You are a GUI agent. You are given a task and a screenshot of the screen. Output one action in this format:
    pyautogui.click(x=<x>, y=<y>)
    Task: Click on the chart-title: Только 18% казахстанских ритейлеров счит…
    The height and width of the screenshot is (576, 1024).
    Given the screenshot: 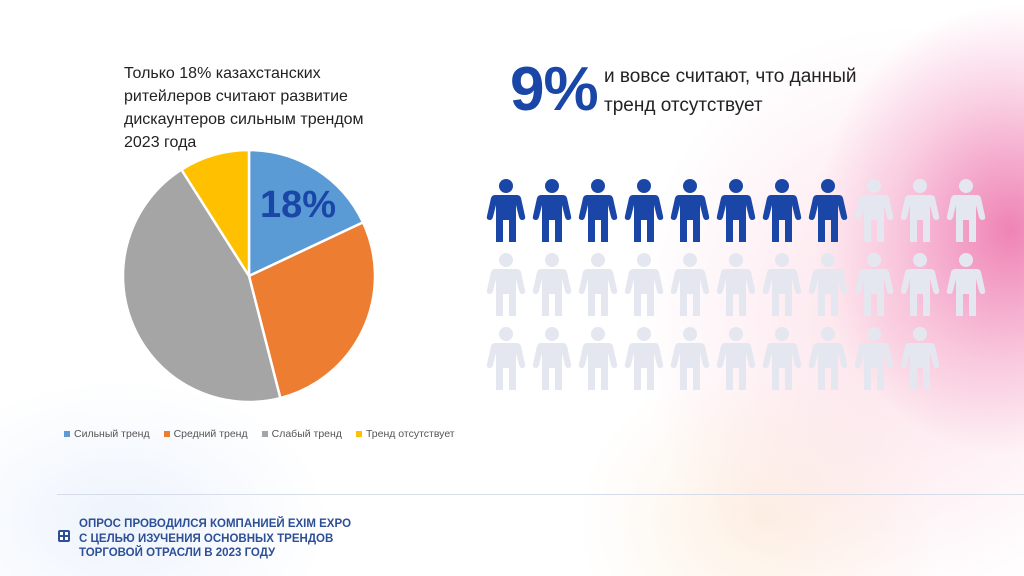 What is the action you would take?
    pyautogui.click(x=244, y=108)
    